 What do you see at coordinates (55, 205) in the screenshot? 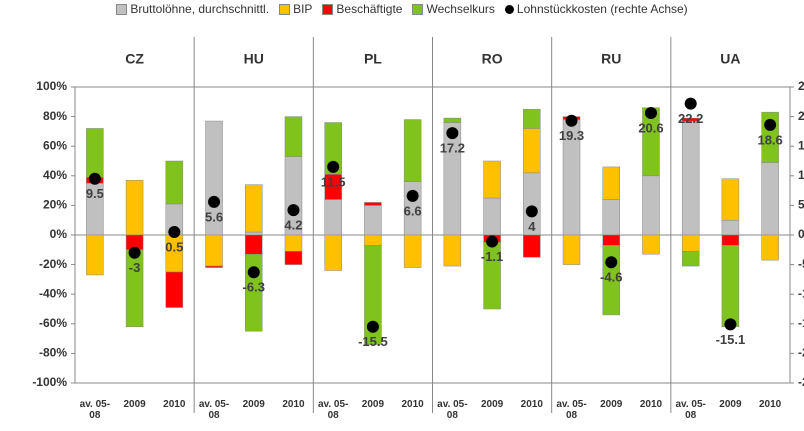
I see `y-tick-label: 20%` at bounding box center [55, 205].